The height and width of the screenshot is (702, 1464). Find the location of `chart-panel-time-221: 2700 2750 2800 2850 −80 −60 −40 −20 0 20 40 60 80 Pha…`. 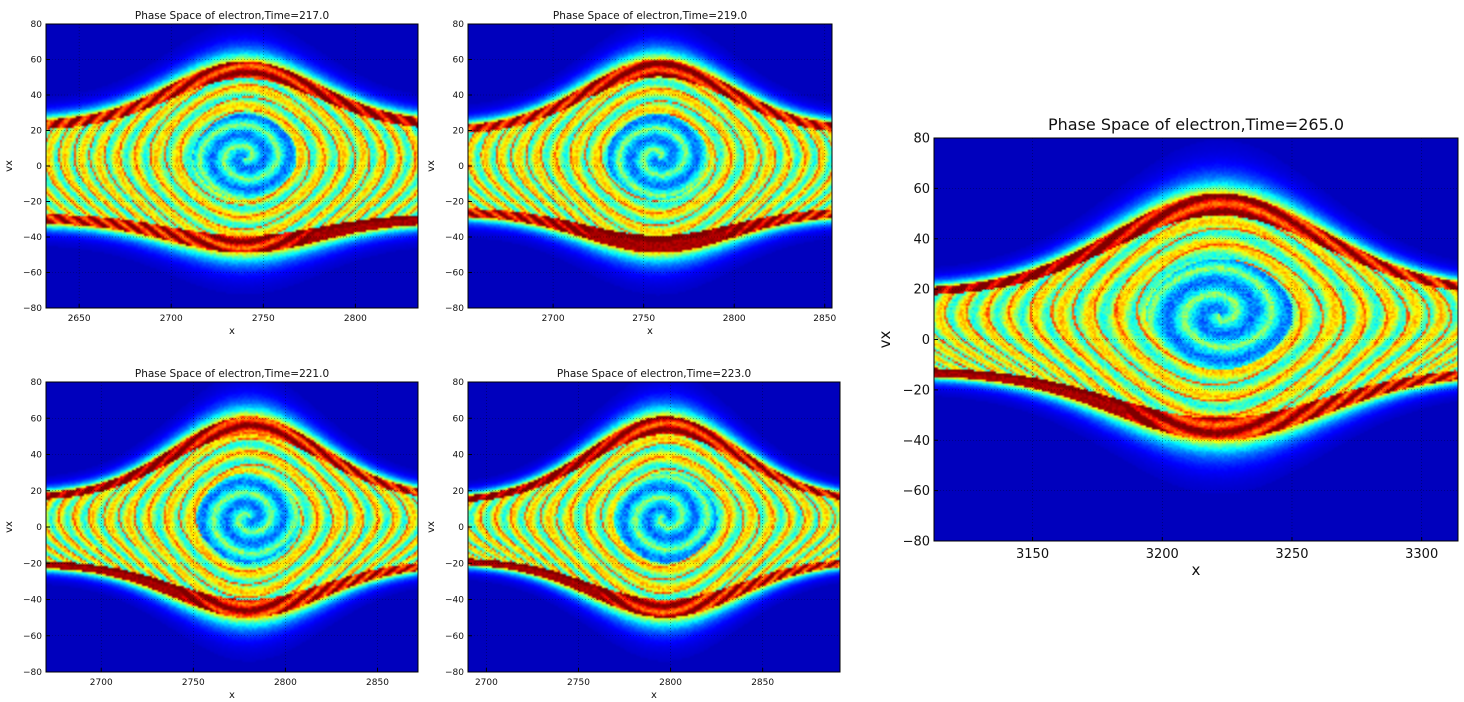

chart-panel-time-221: 2700 2750 2800 2850 −80 −60 −40 −20 0 20 40 60 80 Pha… is located at coordinates (220, 532).